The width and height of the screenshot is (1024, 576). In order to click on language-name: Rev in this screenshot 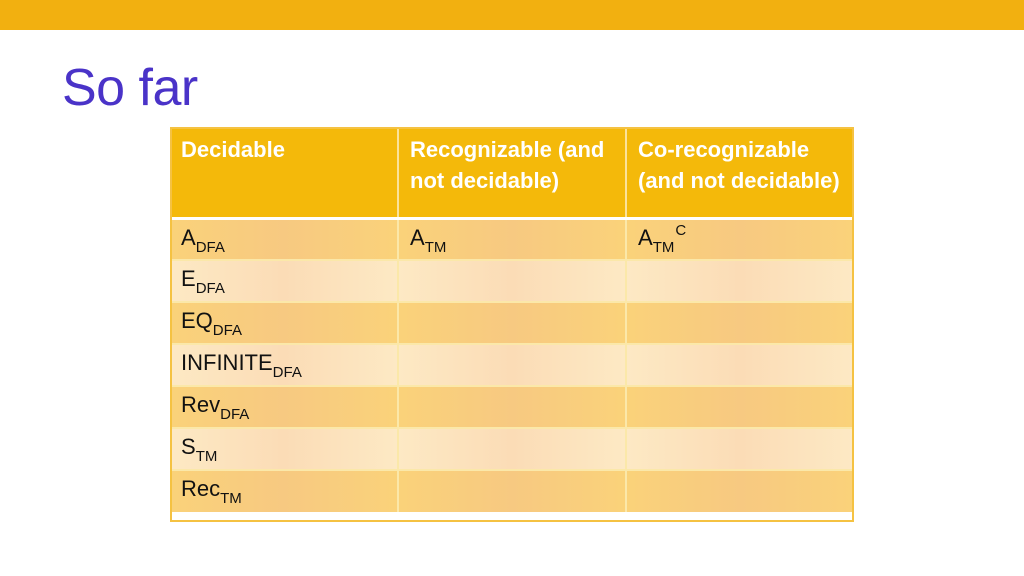, I will do `click(201, 404)`.